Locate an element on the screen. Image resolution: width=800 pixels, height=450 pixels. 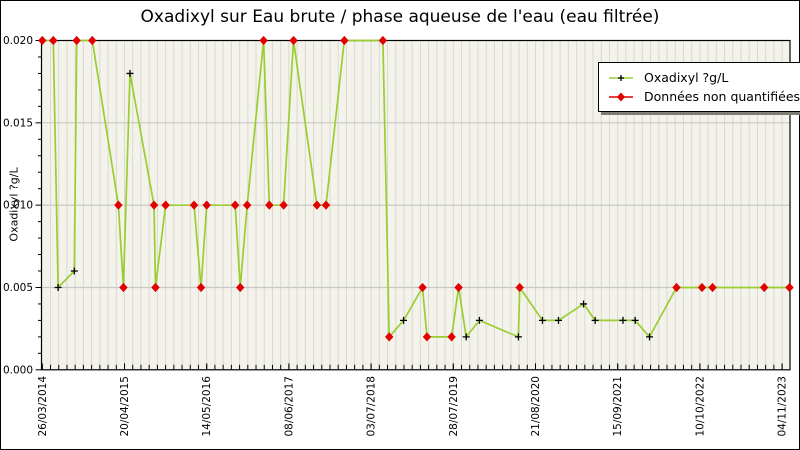
y-tick-label: 0.010 is located at coordinates (18, 206).